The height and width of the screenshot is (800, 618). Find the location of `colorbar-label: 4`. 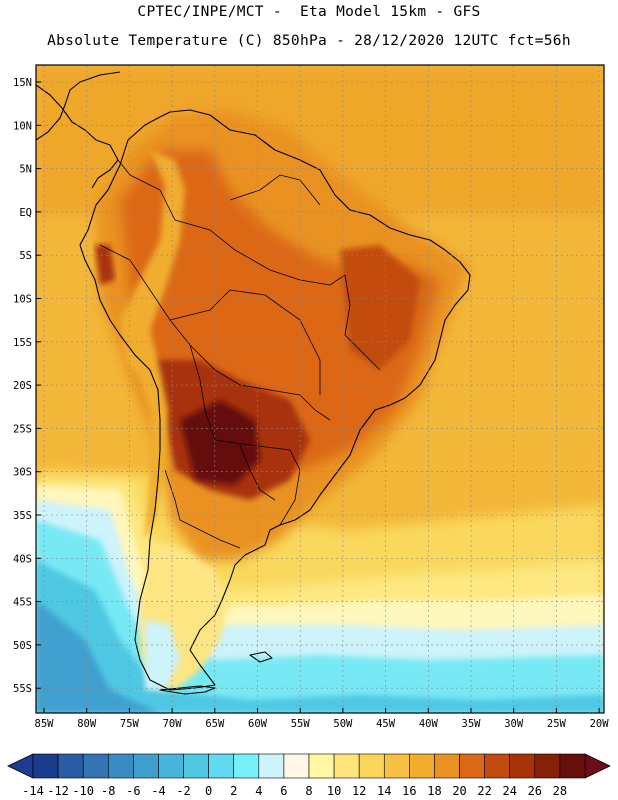

colorbar-label: 4 is located at coordinates (258, 791).